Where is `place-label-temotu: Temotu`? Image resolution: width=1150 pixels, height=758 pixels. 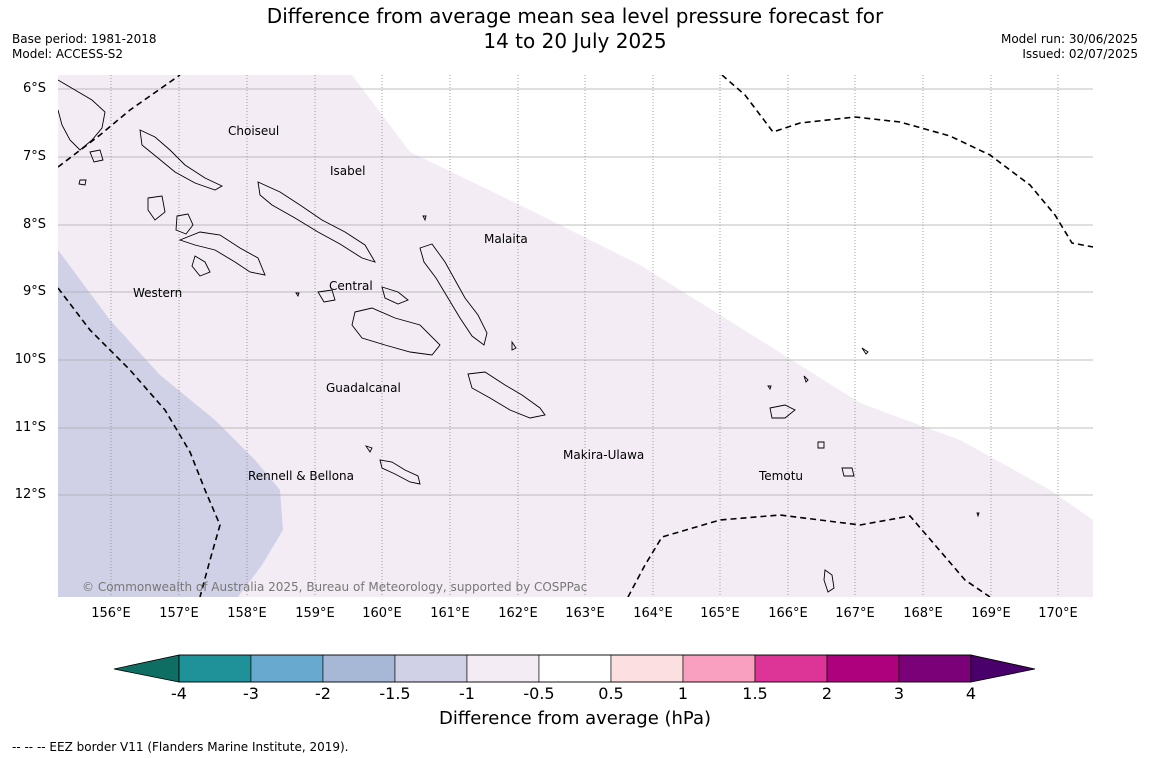
place-label-temotu: Temotu is located at coordinates (781, 476).